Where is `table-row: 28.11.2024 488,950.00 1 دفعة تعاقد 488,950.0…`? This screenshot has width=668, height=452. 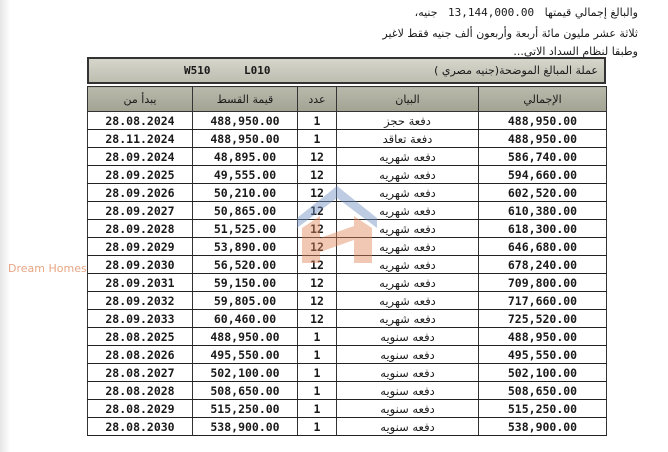 table-row: 28.11.2024 488,950.00 1 دفعة تعاقد 488,950.0… is located at coordinates (347, 138).